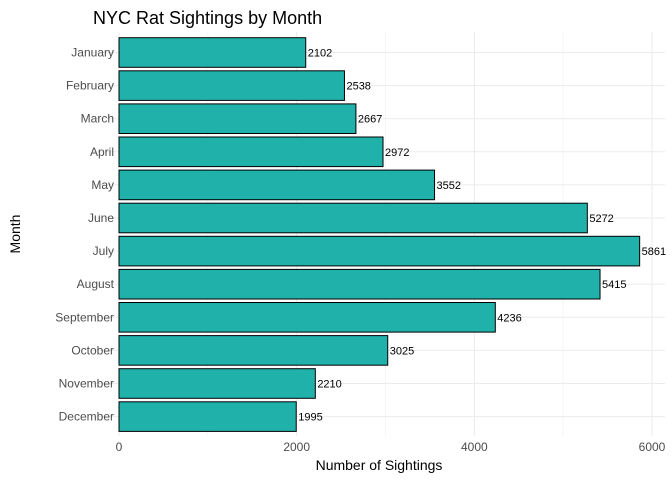  Describe the element at coordinates (90, 86) in the screenshot. I see `y-tick-label: February` at that location.